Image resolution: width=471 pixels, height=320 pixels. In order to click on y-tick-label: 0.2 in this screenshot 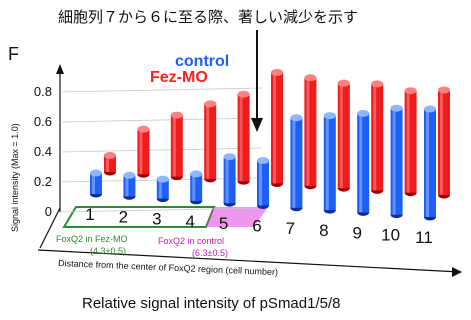, I will do `click(43, 181)`.